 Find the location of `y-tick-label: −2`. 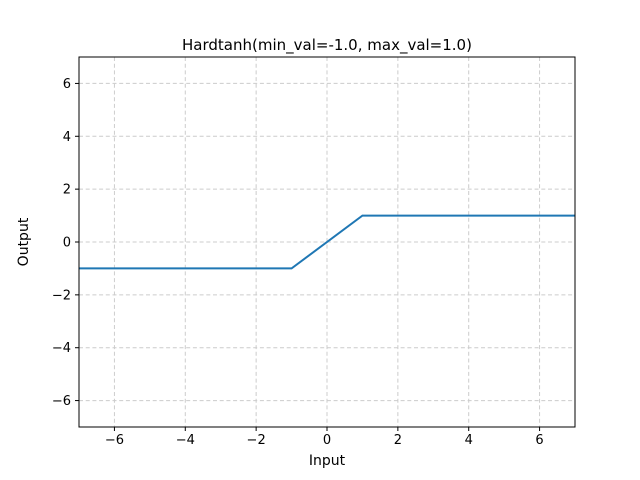

y-tick-label: −2 is located at coordinates (61, 295).